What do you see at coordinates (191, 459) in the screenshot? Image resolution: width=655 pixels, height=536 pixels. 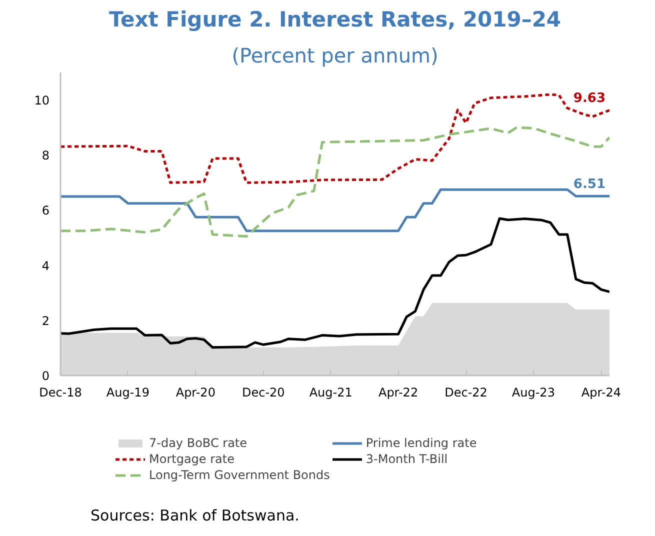 I see `legend-label: Mortgage rate` at bounding box center [191, 459].